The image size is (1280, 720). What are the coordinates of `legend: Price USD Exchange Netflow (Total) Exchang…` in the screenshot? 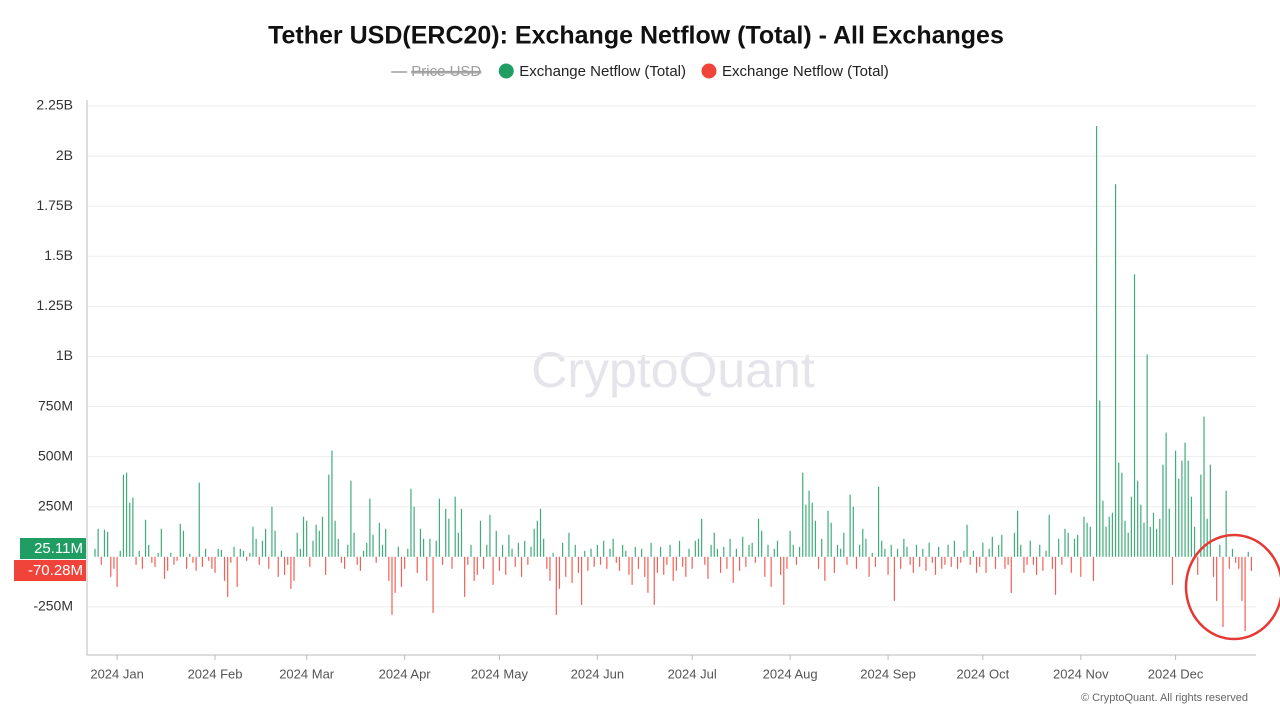 It's located at (640, 71).